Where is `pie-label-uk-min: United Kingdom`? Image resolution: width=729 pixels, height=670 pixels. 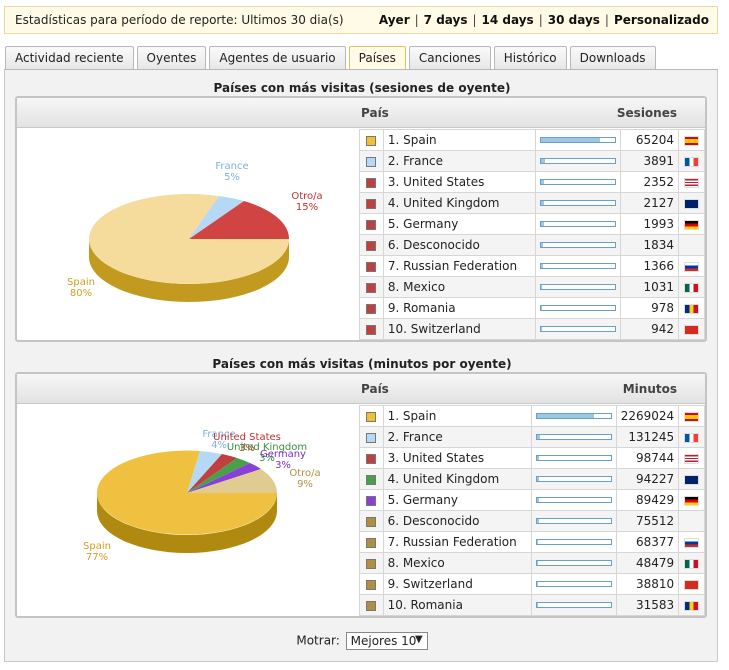
pie-label-uk-min: United Kingdom is located at coordinates (267, 447).